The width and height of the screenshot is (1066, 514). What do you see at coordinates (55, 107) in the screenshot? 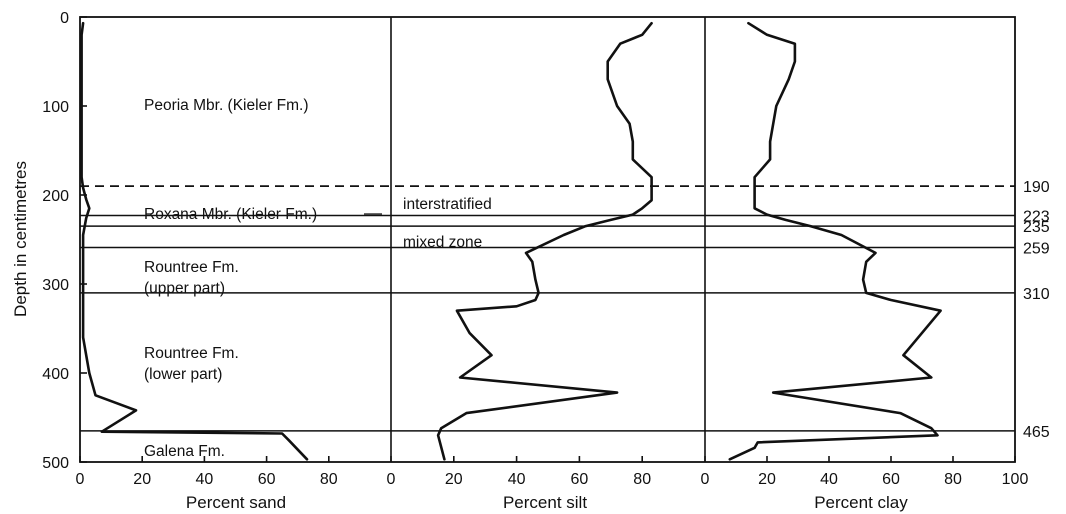
I see `y-tick-label-100: 100` at bounding box center [55, 107].